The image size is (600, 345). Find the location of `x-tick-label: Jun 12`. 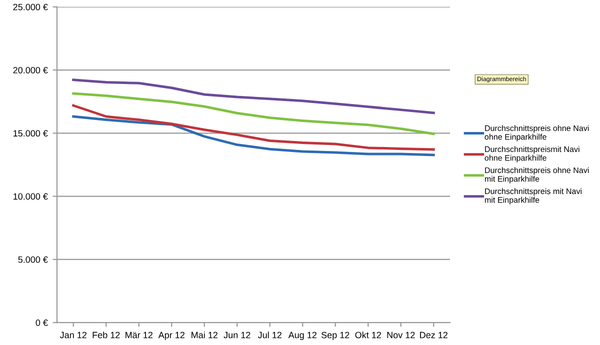

x-tick-label: Jun 12 is located at coordinates (237, 335).